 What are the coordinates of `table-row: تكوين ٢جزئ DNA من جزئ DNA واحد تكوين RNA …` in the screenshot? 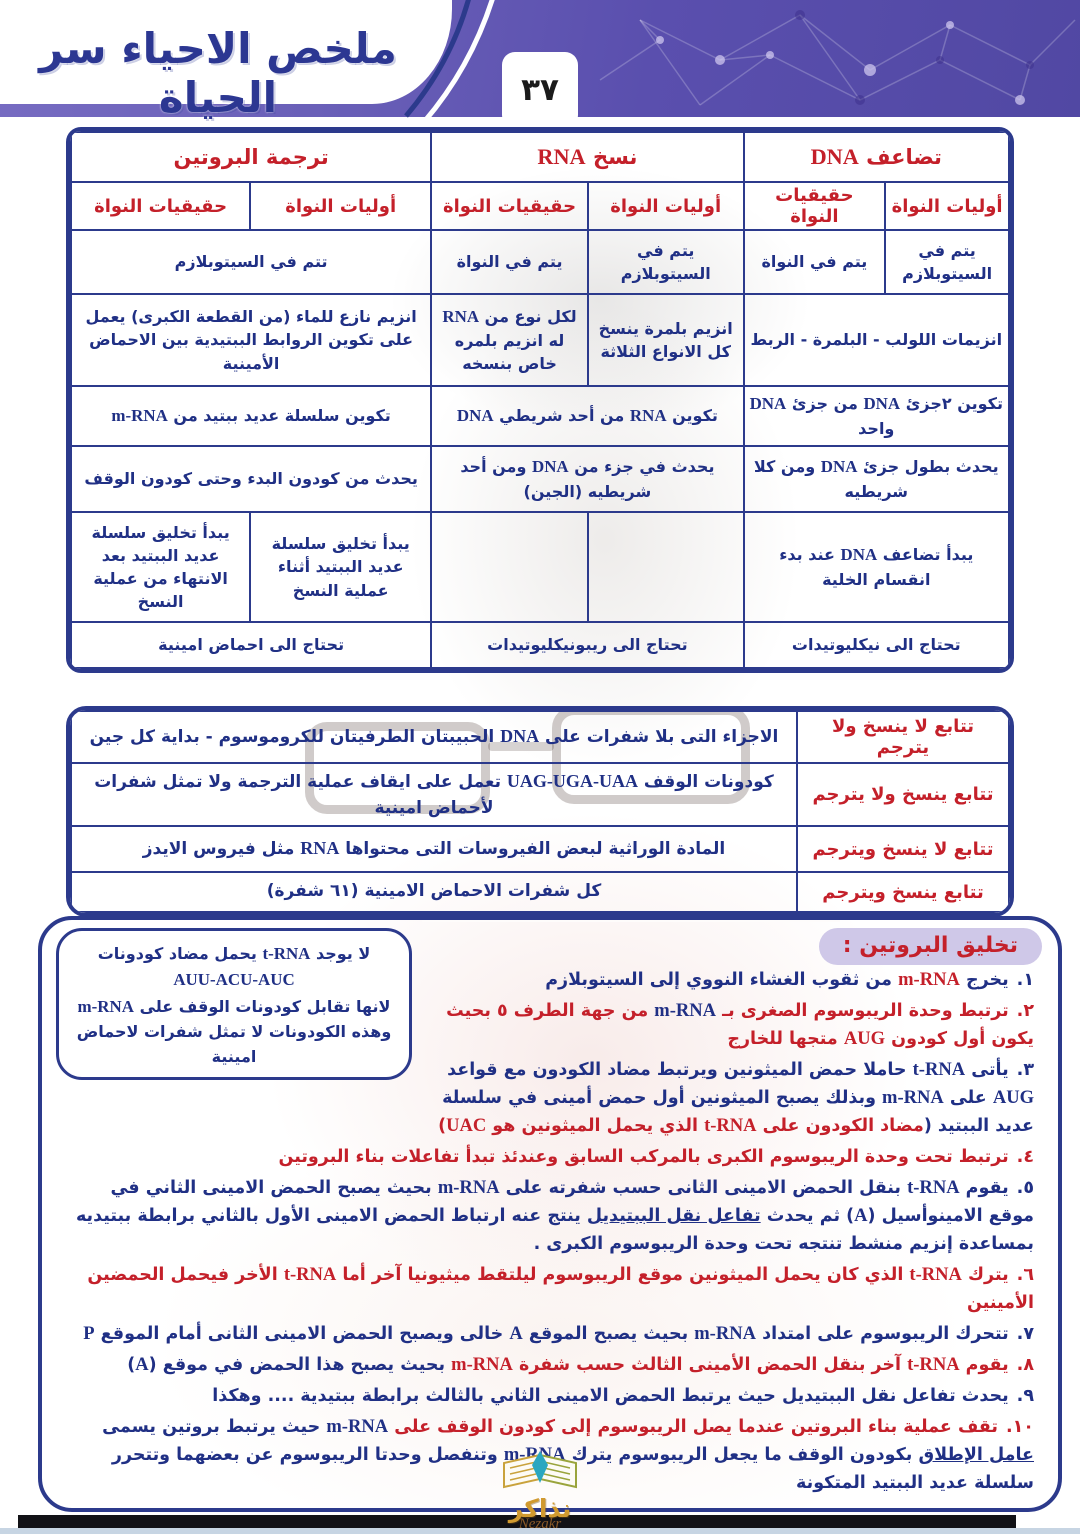 It's located at (540, 416).